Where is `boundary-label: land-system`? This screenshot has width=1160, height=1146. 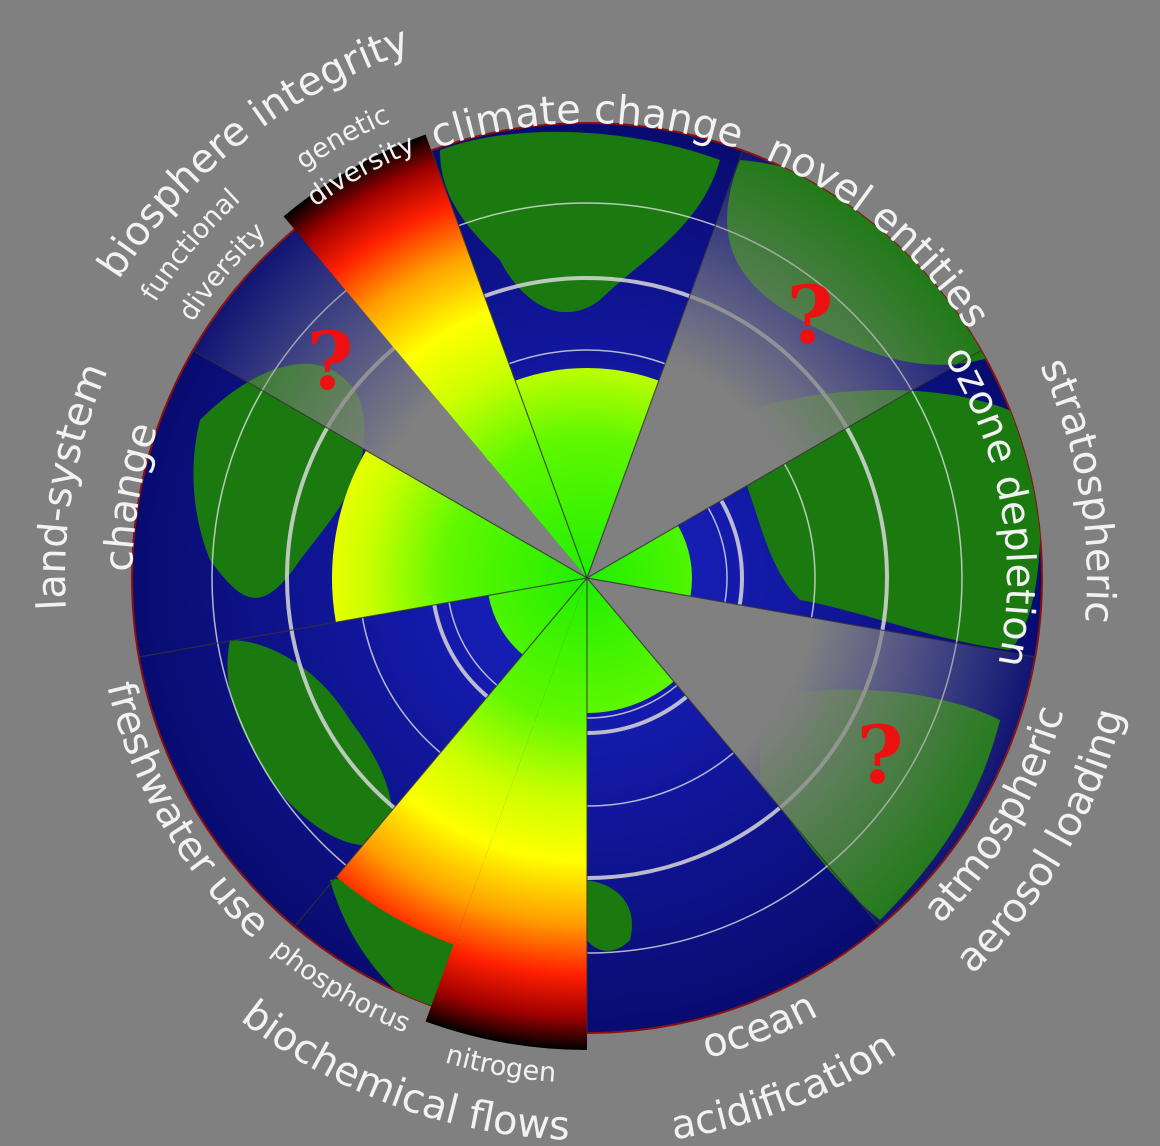
boundary-label: land-system is located at coordinates (73, 484).